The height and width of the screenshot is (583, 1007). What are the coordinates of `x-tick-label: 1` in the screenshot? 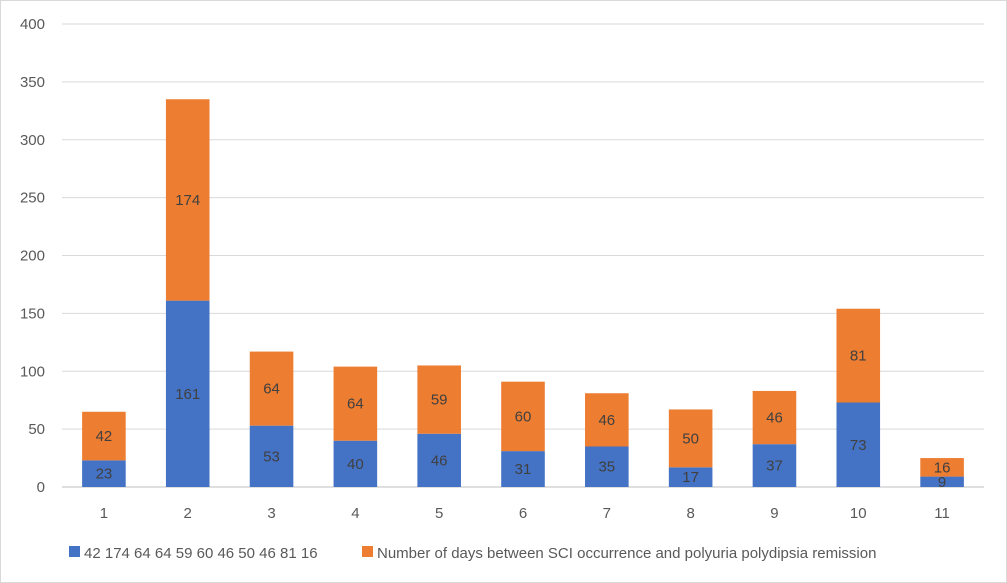 It's located at (104, 513).